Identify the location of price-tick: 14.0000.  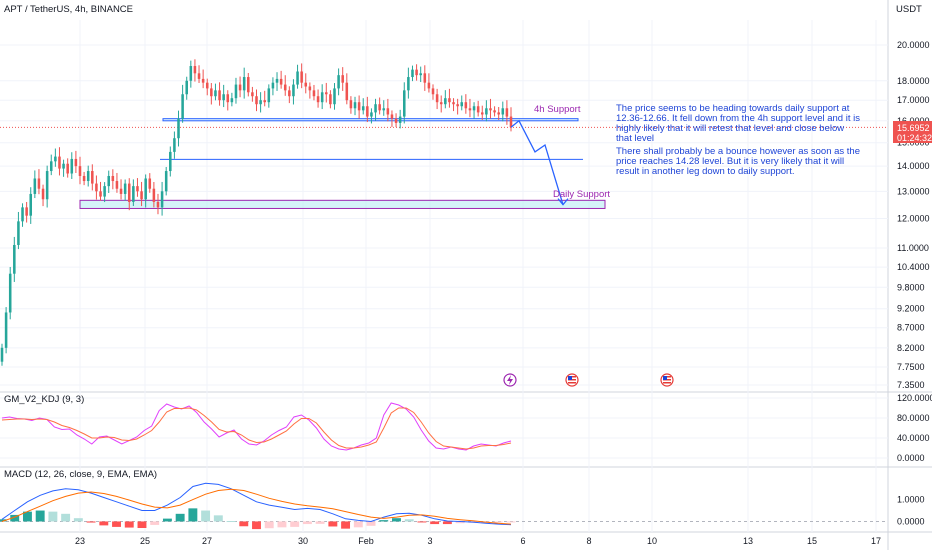
(913, 166).